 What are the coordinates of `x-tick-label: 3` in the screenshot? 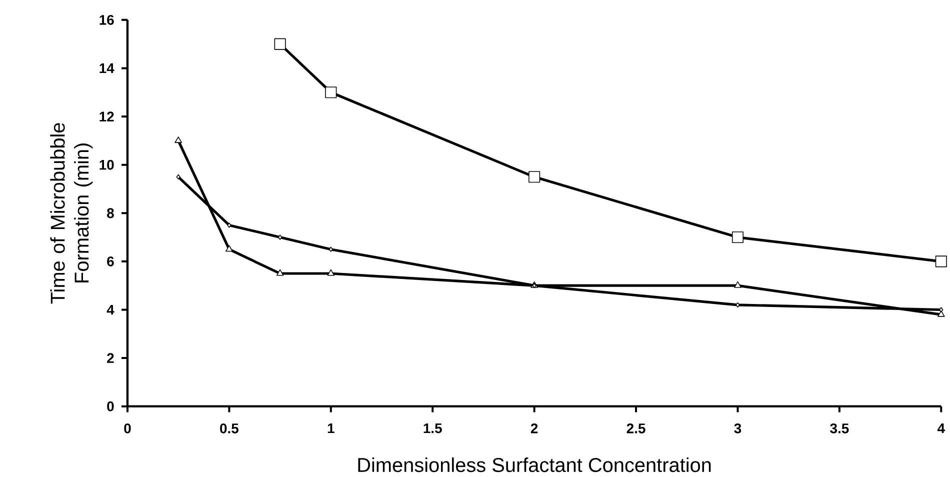 It's located at (738, 428).